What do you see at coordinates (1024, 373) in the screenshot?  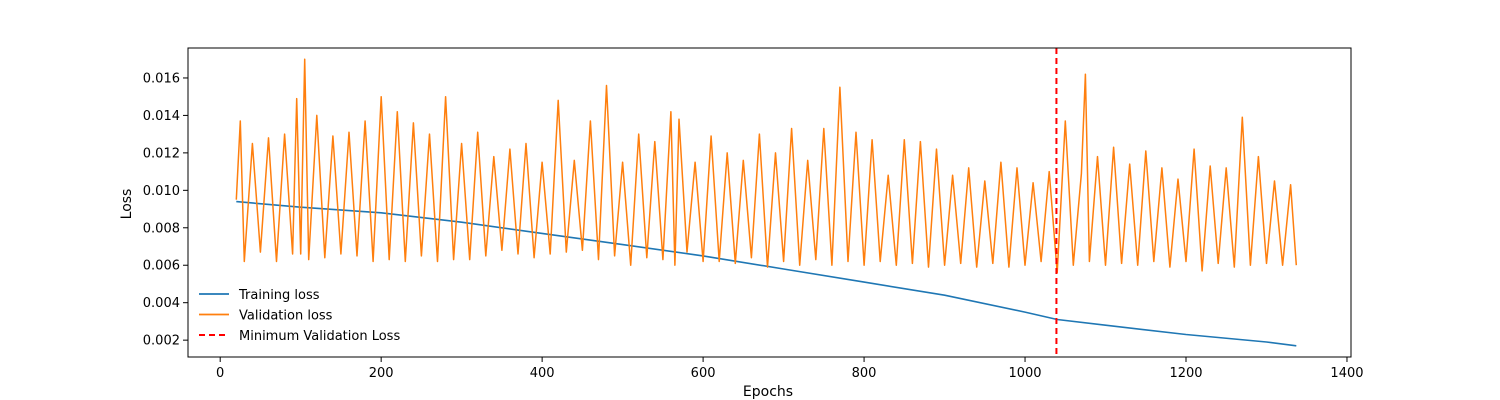 I see `x-tick-label: 1000` at bounding box center [1024, 373].